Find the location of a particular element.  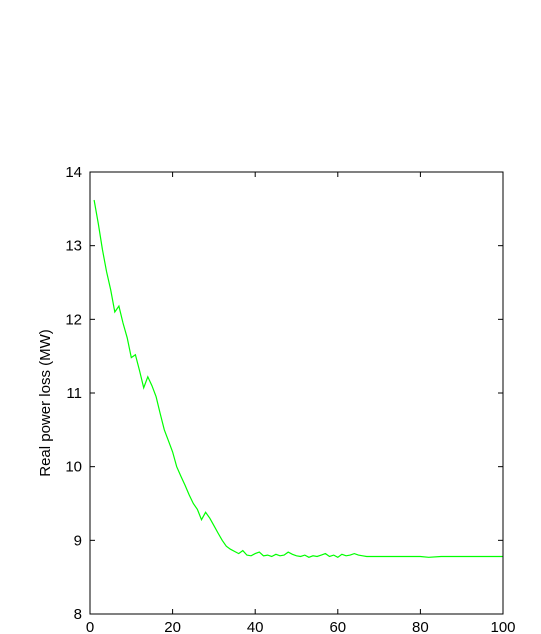

y-tick-label: 11 is located at coordinates (74, 393).